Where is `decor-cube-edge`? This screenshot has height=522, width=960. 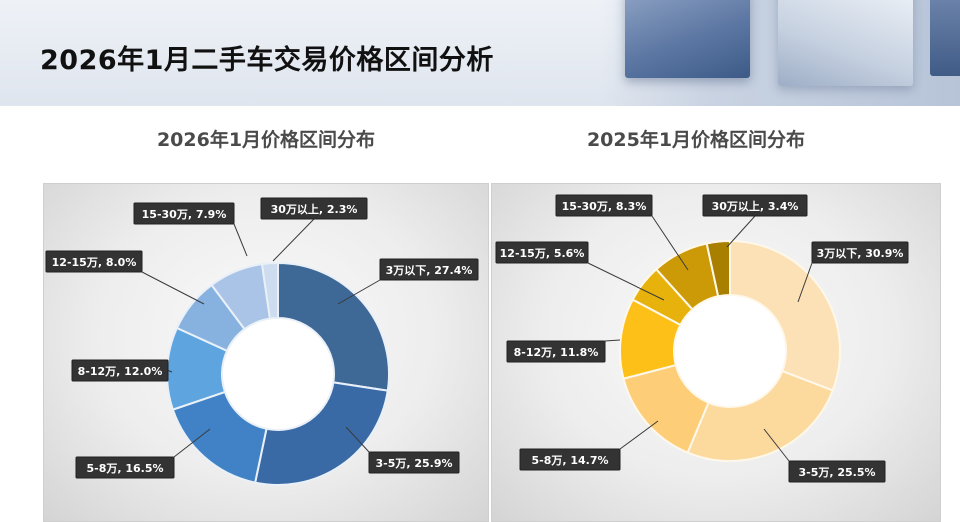
decor-cube-edge is located at coordinates (945, 38).